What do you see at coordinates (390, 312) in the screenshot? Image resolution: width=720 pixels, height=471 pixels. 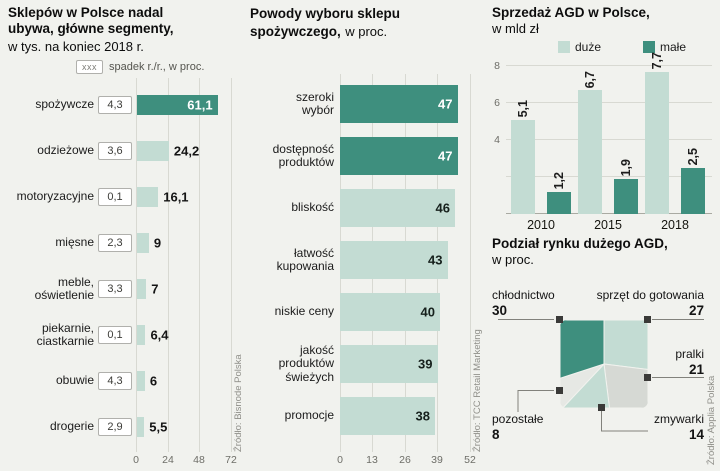 I see `bar: 40` at bounding box center [390, 312].